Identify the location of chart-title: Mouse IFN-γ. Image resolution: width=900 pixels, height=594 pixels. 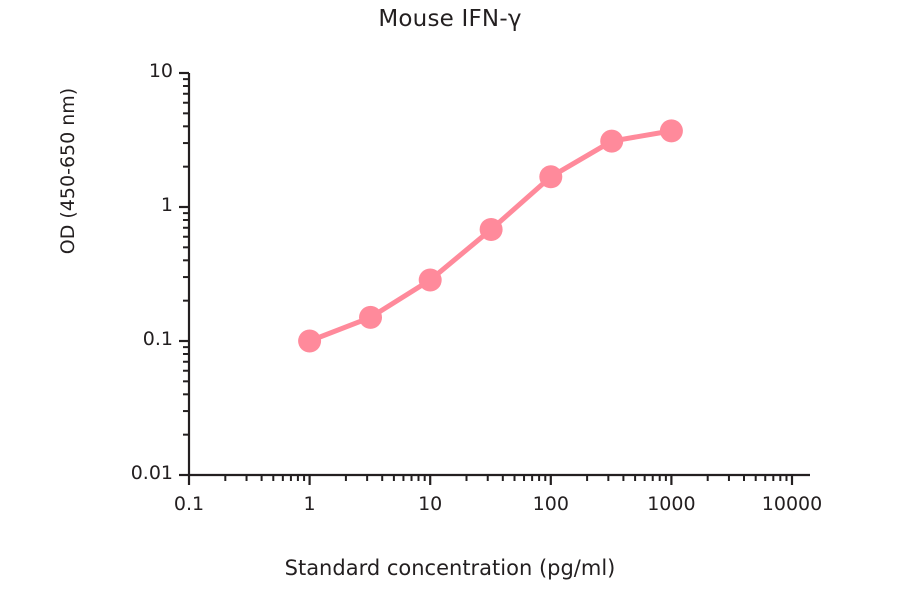
(450, 19).